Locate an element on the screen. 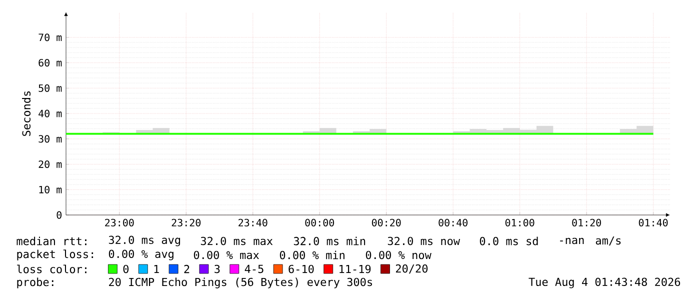 This screenshot has height=297, width=697. text: -nan is located at coordinates (572, 241).